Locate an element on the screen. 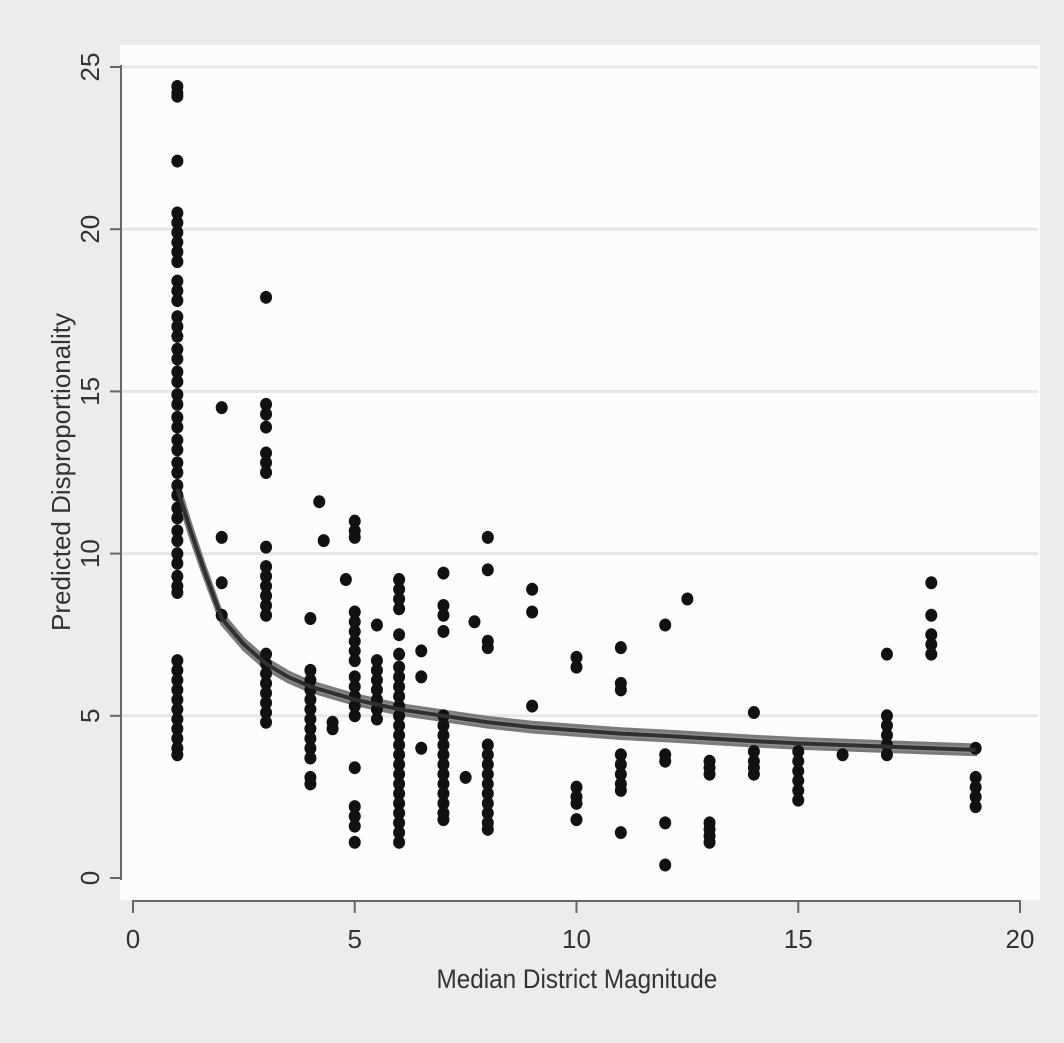  x-tick-label: 0 is located at coordinates (133, 939).